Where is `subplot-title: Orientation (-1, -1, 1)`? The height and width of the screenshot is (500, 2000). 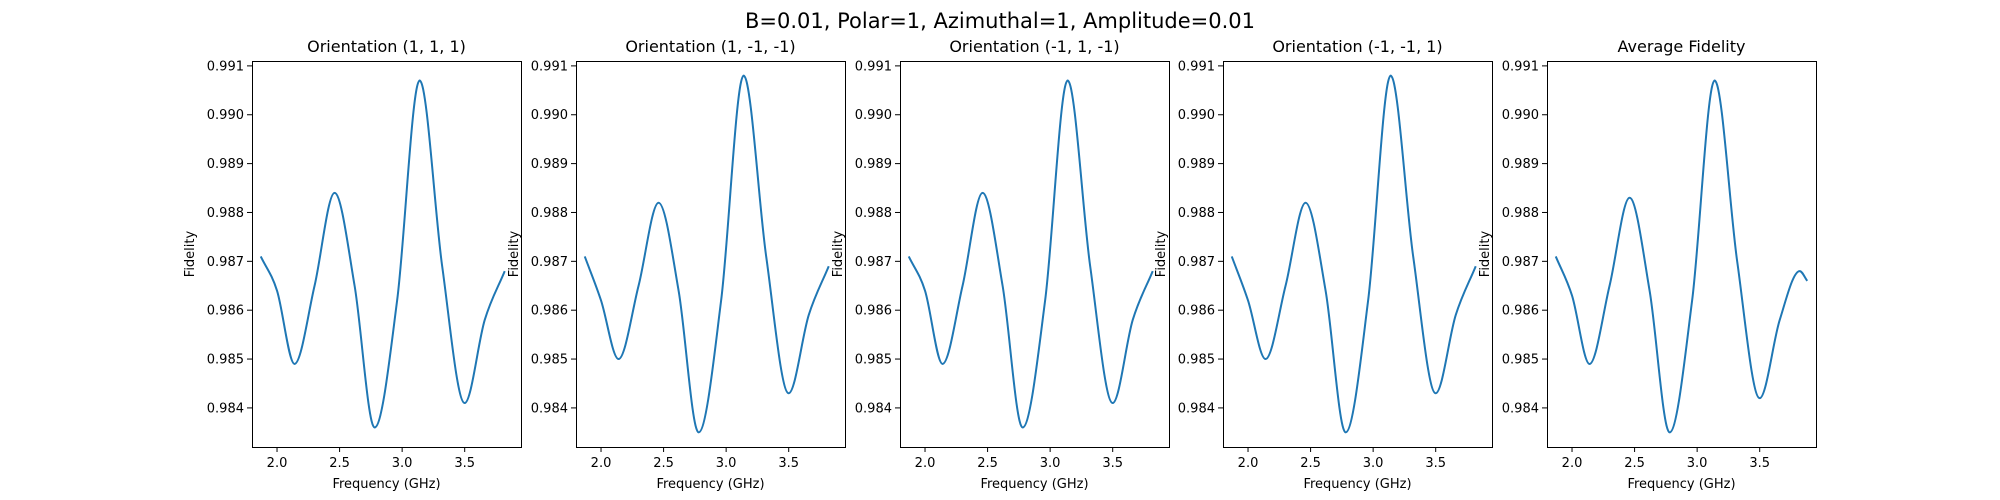 subplot-title: Orientation (-1, -1, 1) is located at coordinates (1357, 46).